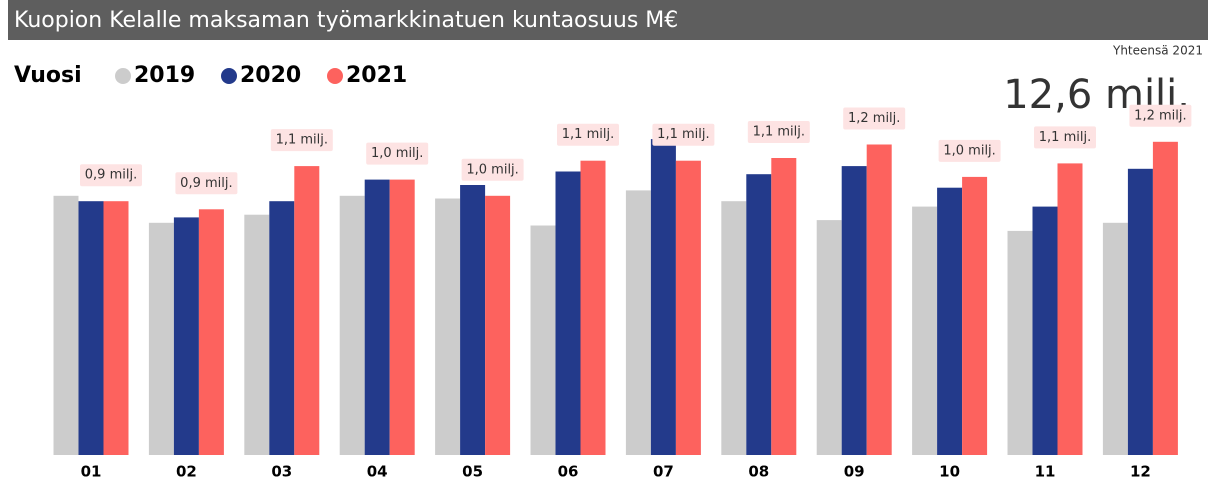 The image size is (1208, 491). What do you see at coordinates (1045, 472) in the screenshot?
I see `x-tick-label: 11` at bounding box center [1045, 472].